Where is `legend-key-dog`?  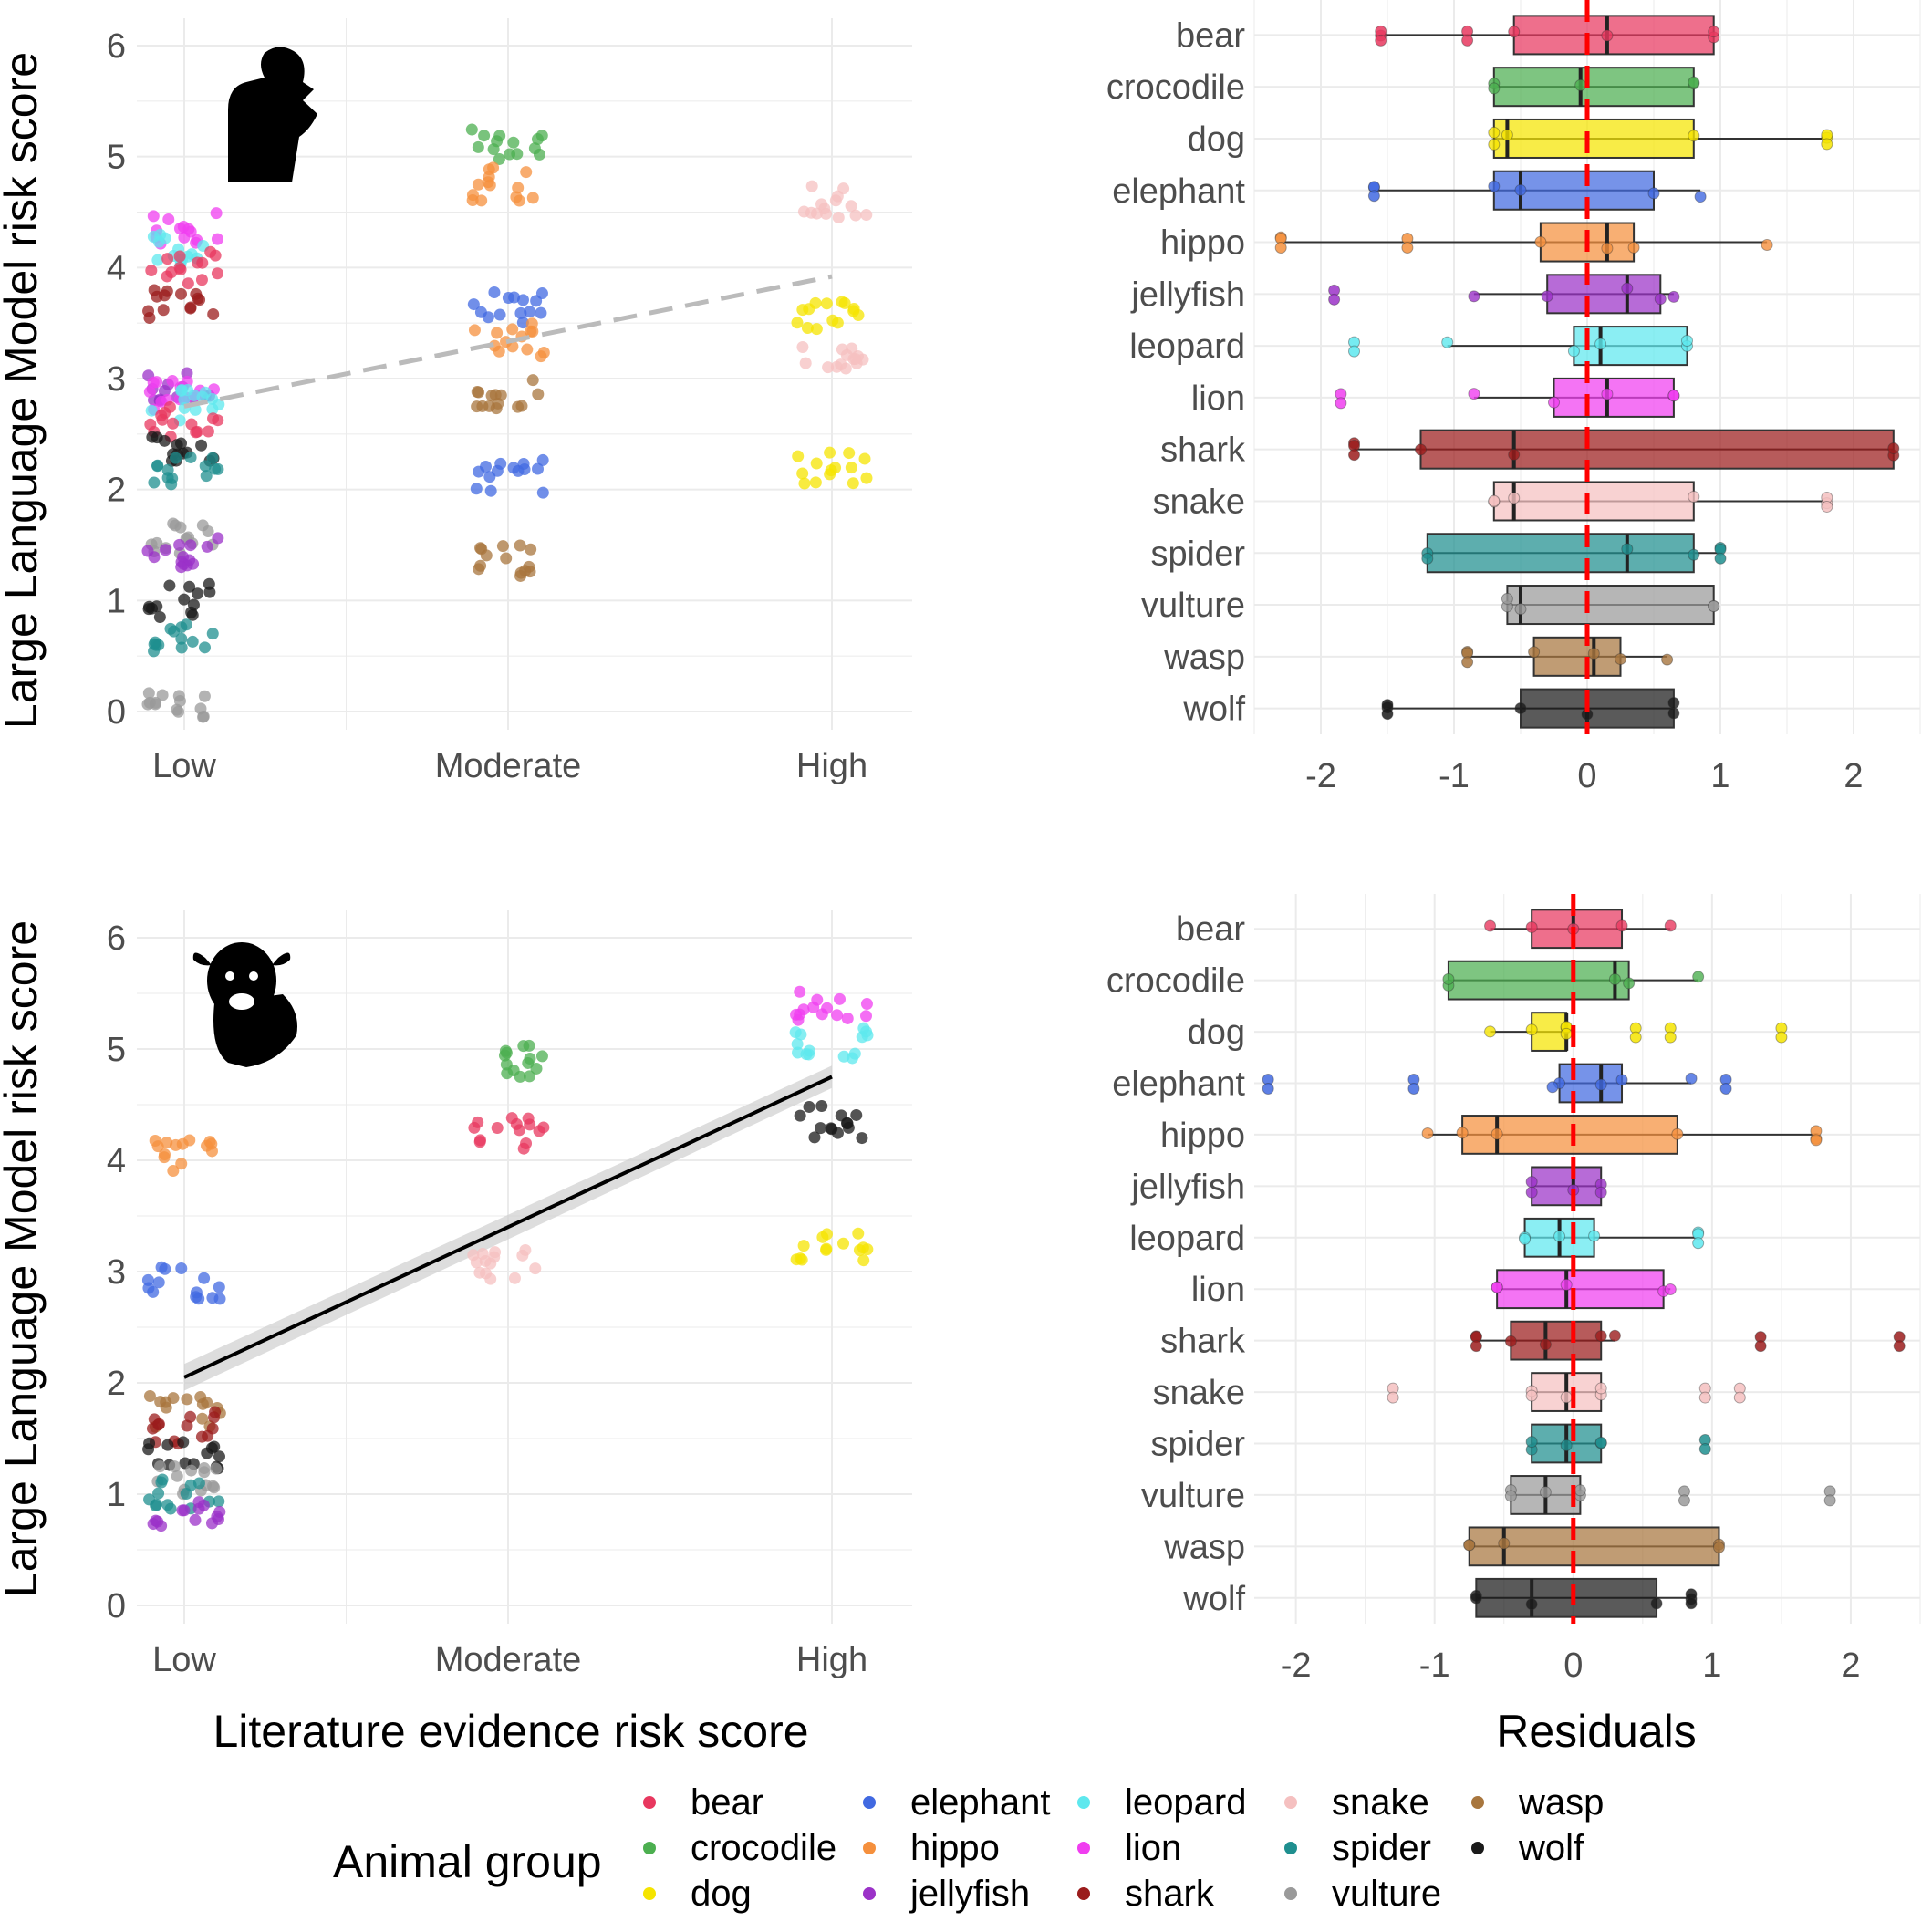 legend-key-dog is located at coordinates (649, 1893).